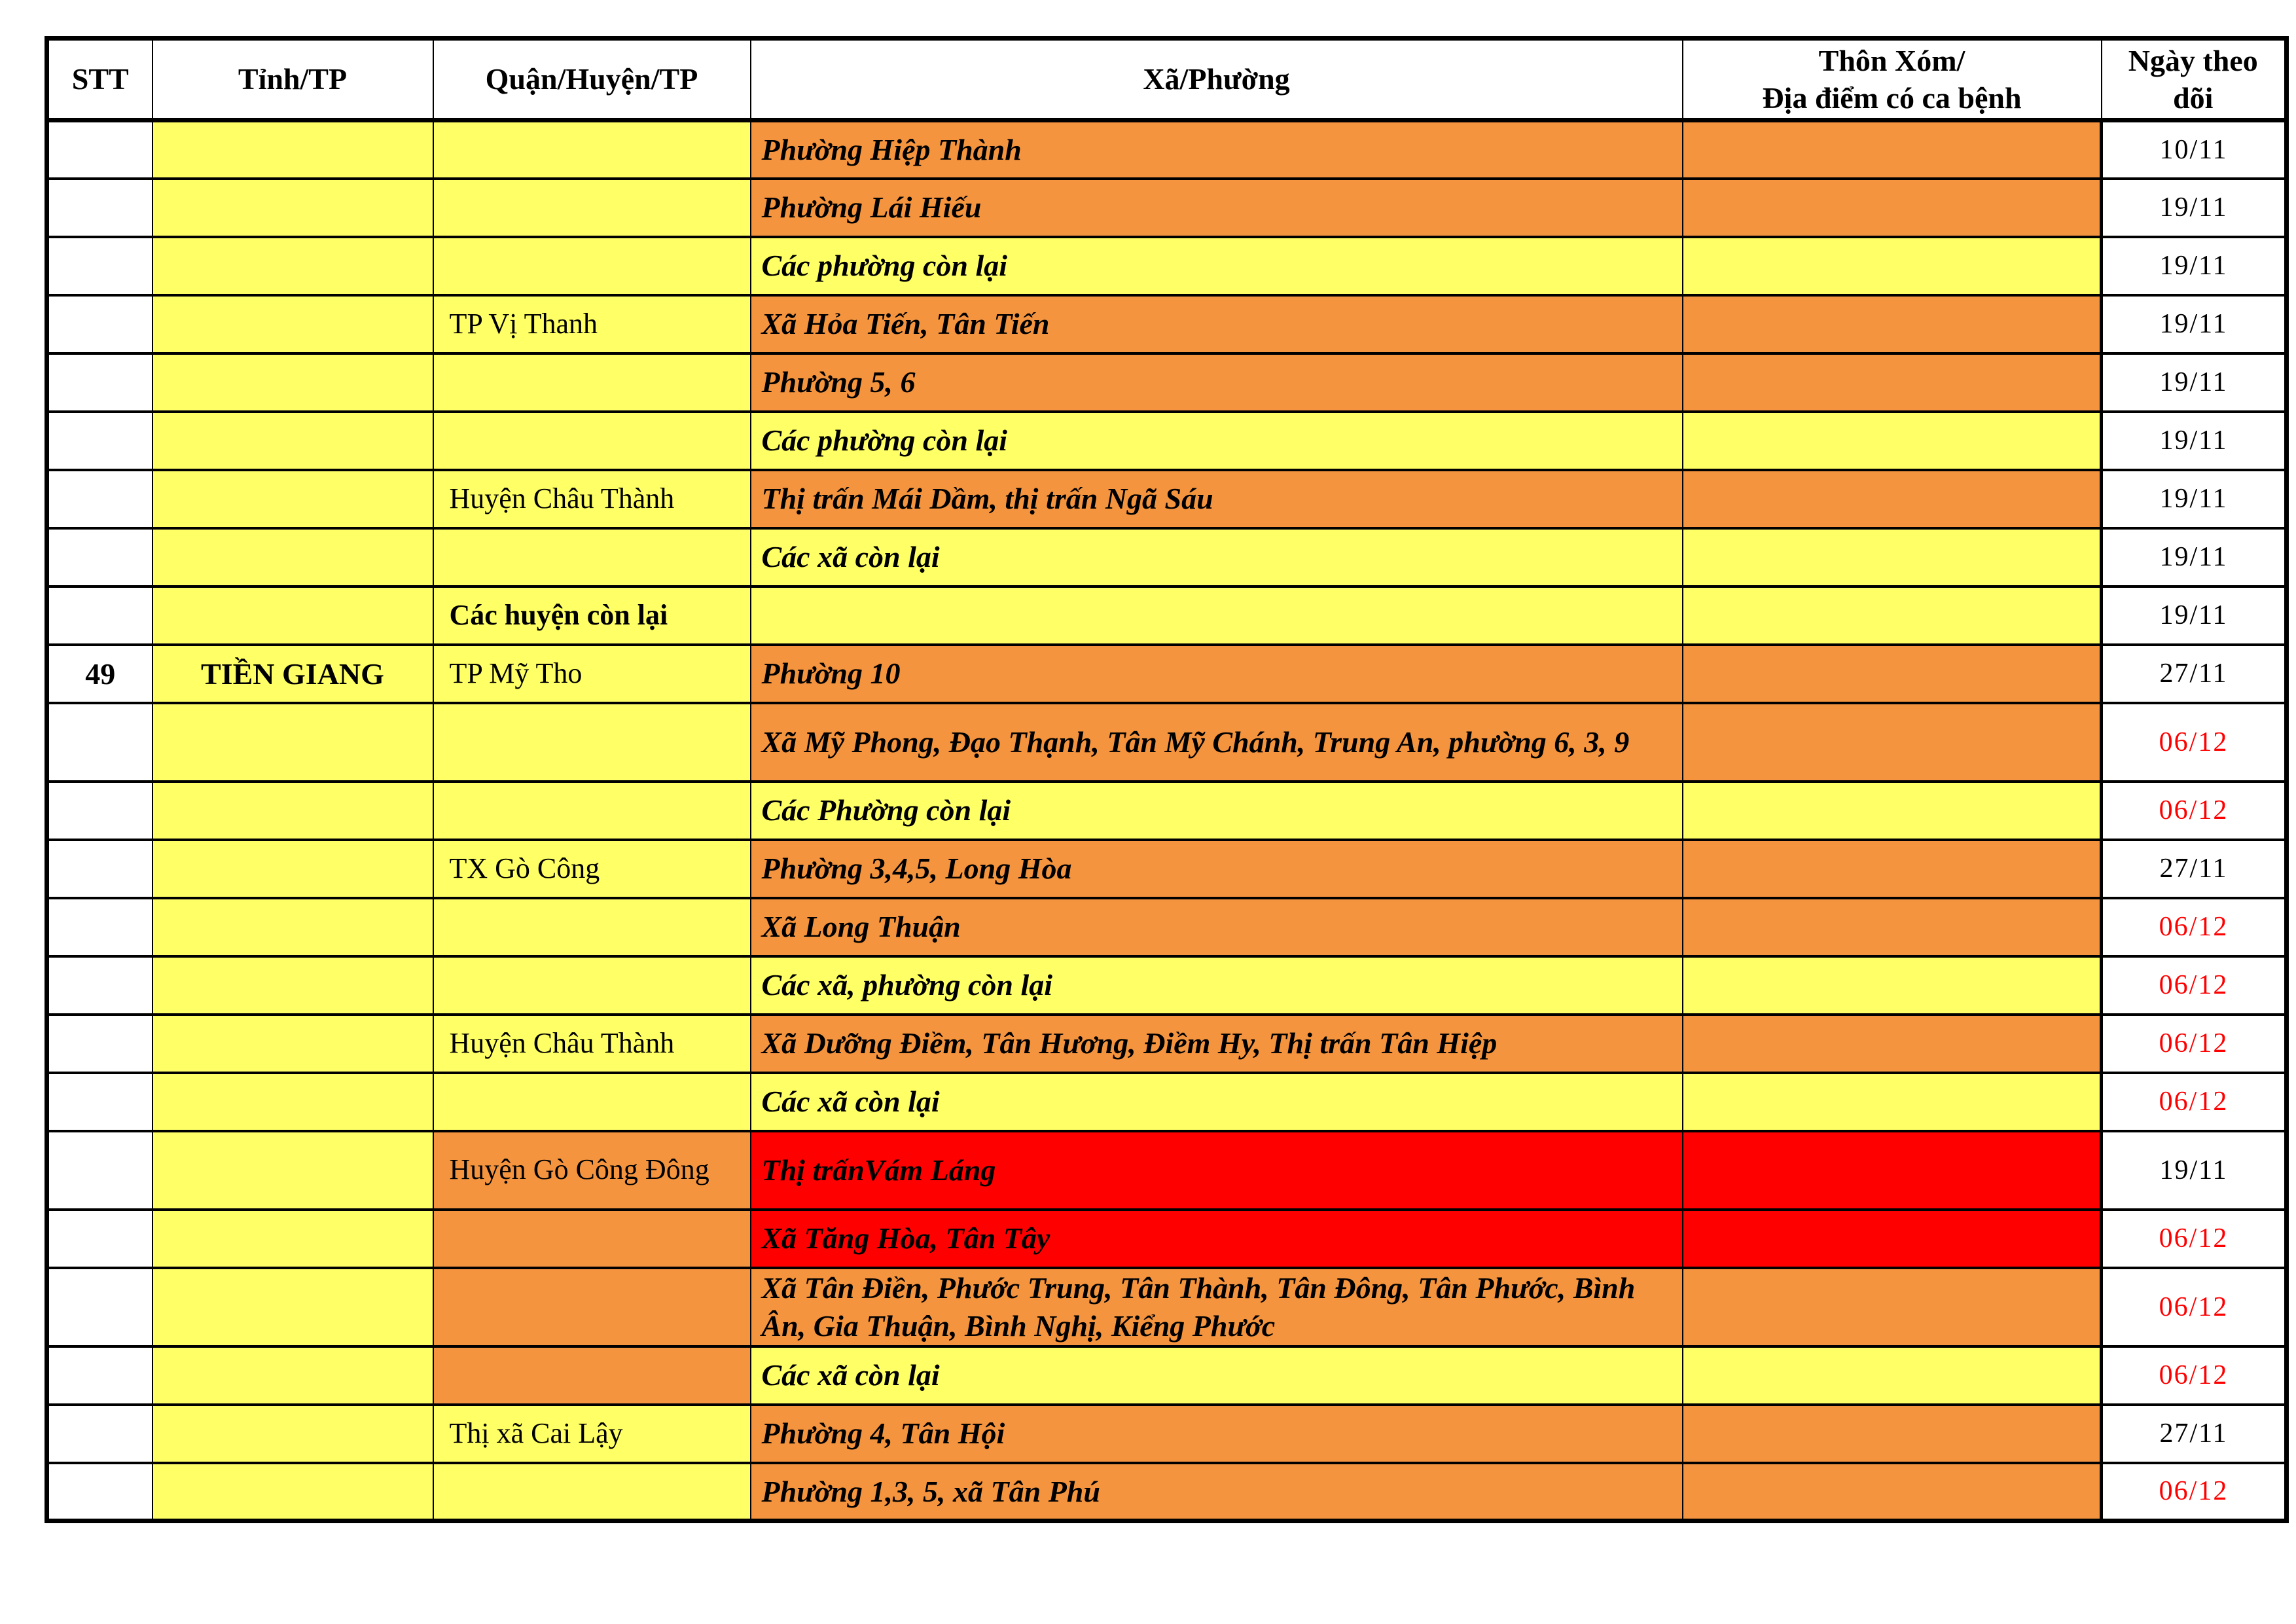 Image resolution: width=2296 pixels, height=1624 pixels. What do you see at coordinates (1216, 673) in the screenshot?
I see `cell-xa: Phường 10` at bounding box center [1216, 673].